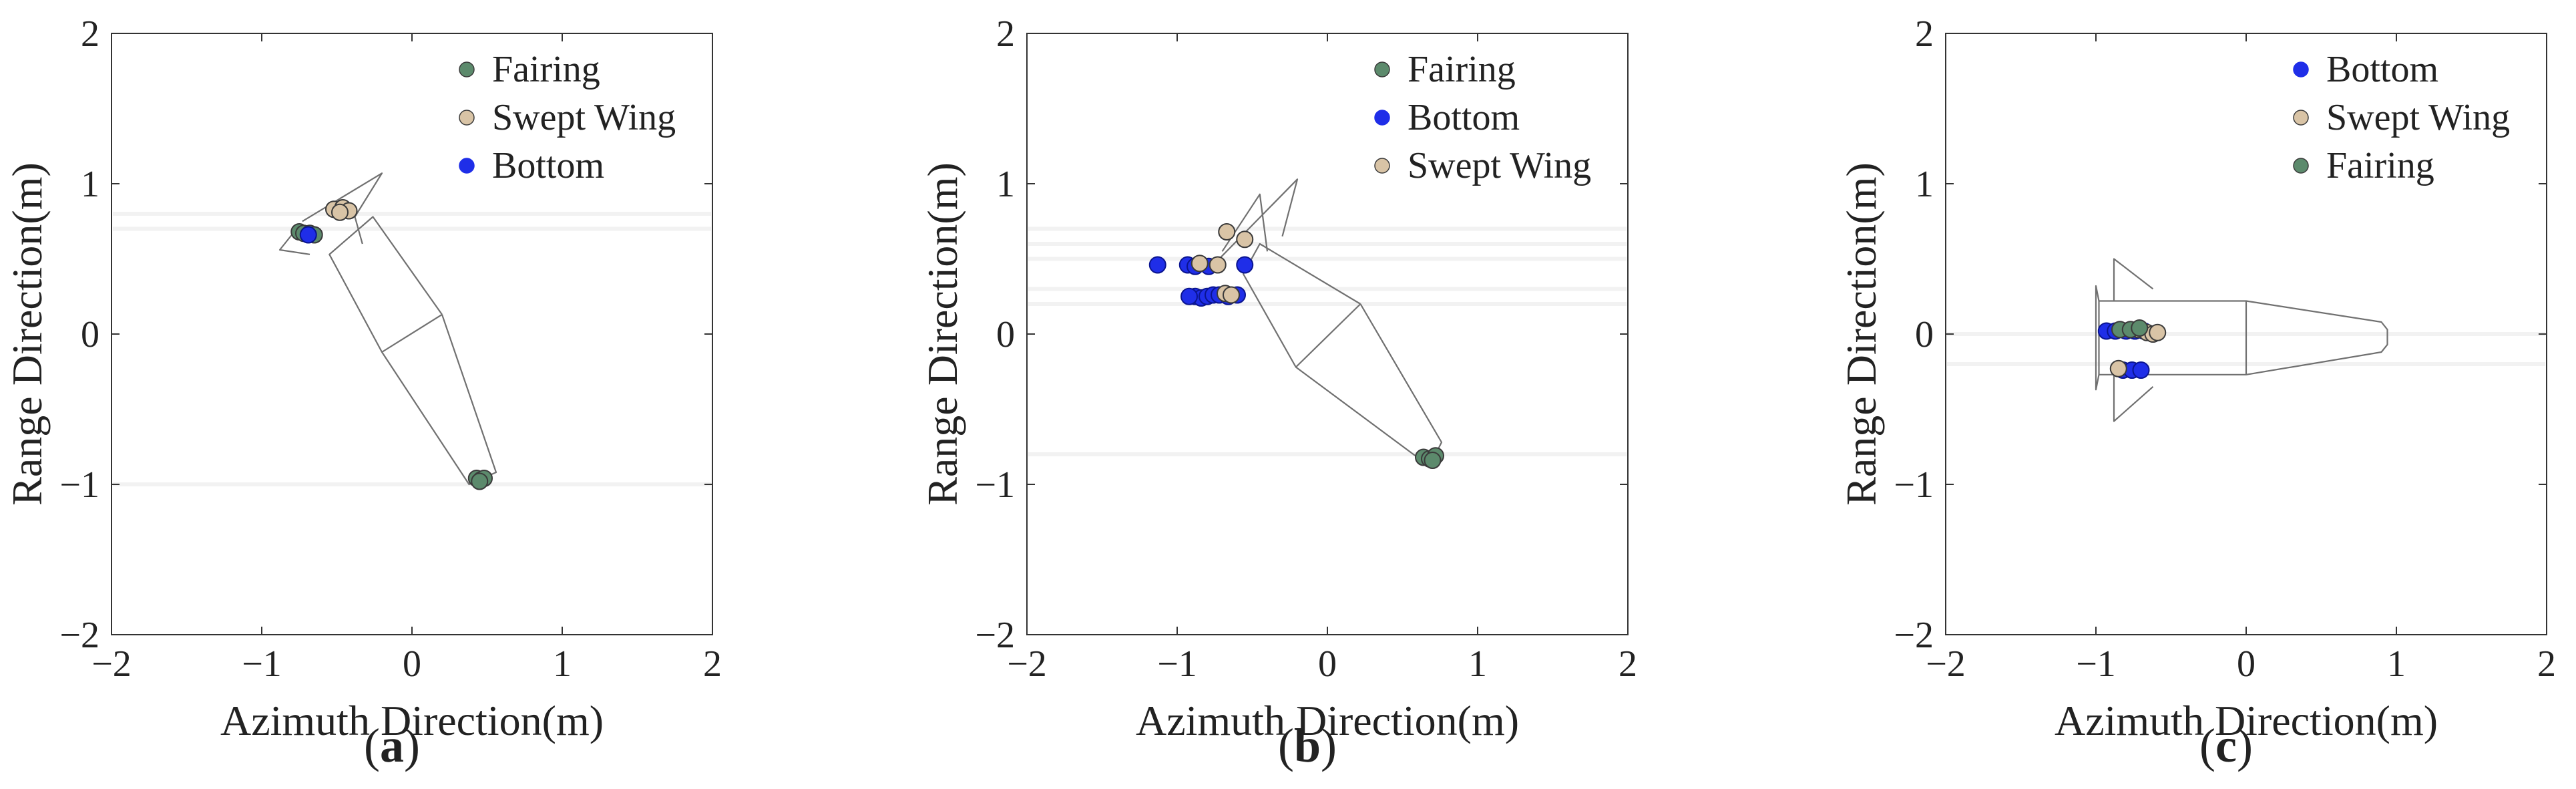  I want to click on chart-0-legend-marker-bottom, so click(467, 166).